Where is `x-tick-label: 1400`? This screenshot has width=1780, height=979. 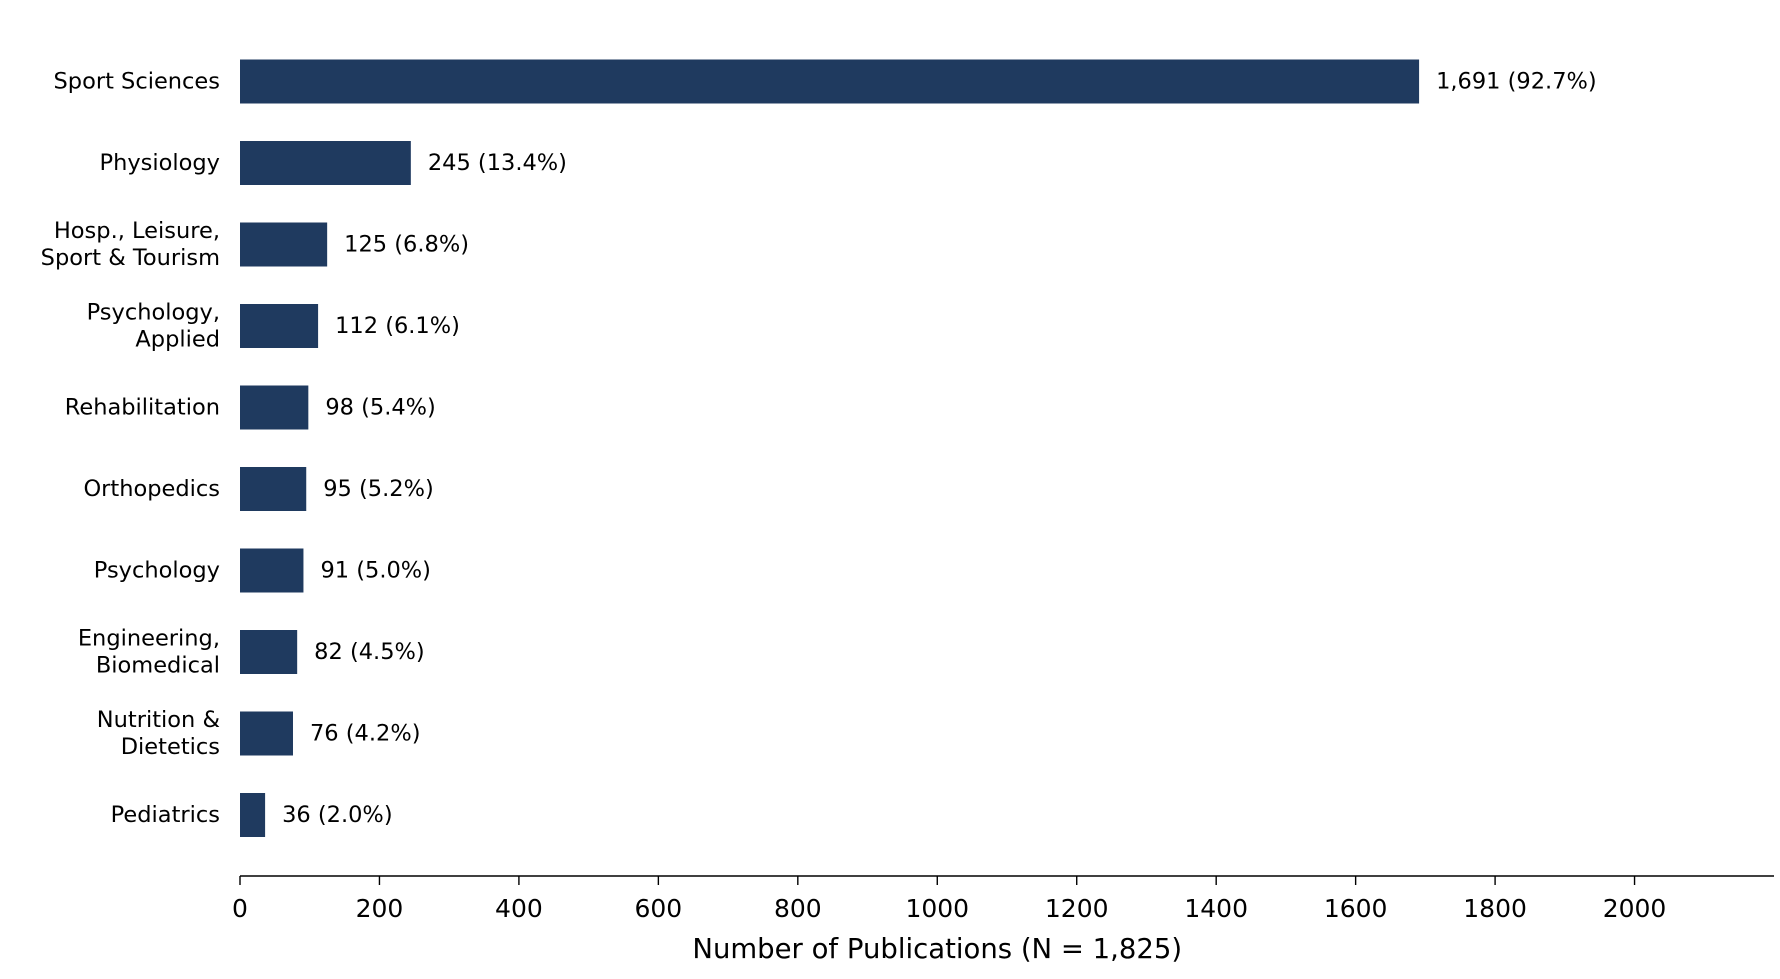
x-tick-label: 1400 is located at coordinates (1216, 908).